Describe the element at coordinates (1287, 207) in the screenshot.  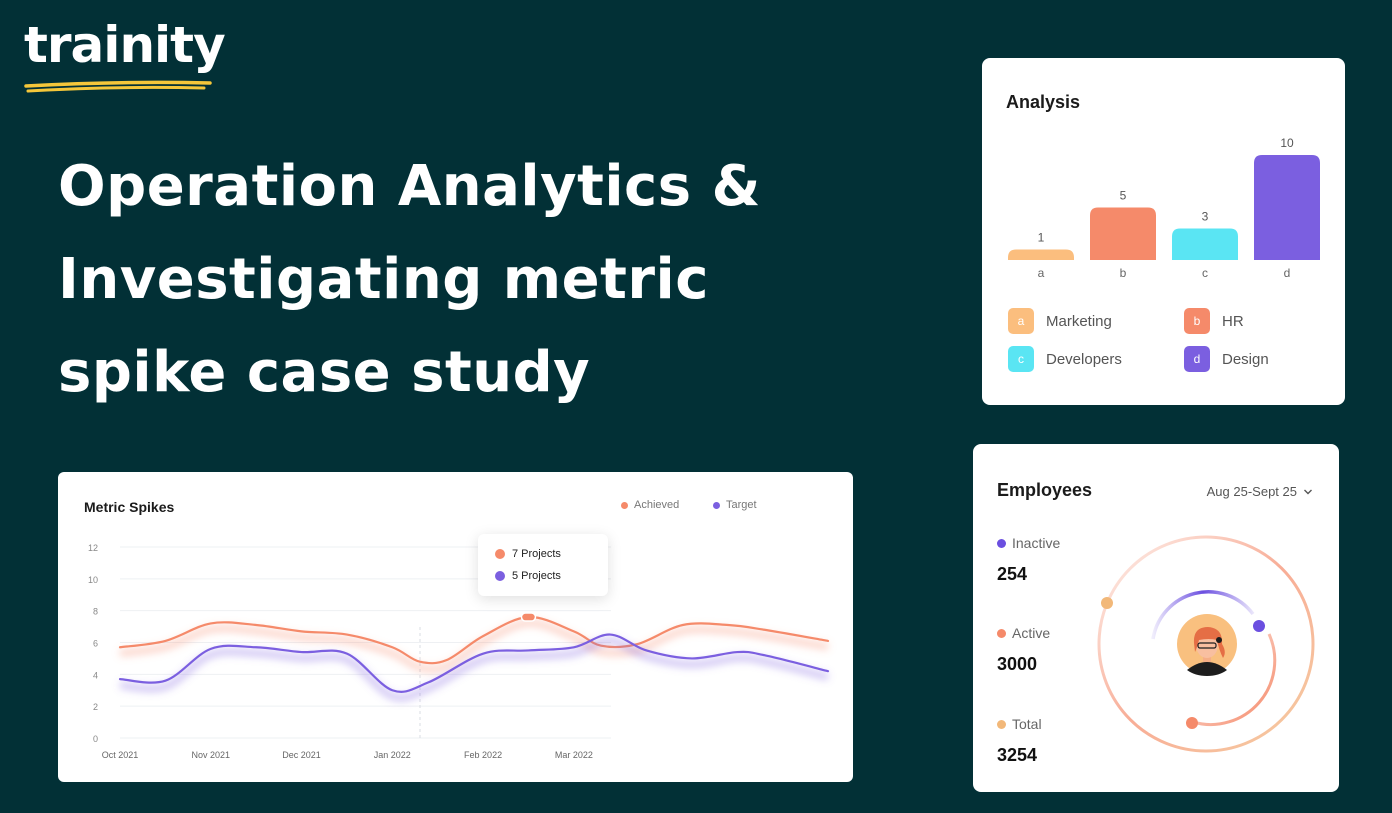
I see `bar-d` at that location.